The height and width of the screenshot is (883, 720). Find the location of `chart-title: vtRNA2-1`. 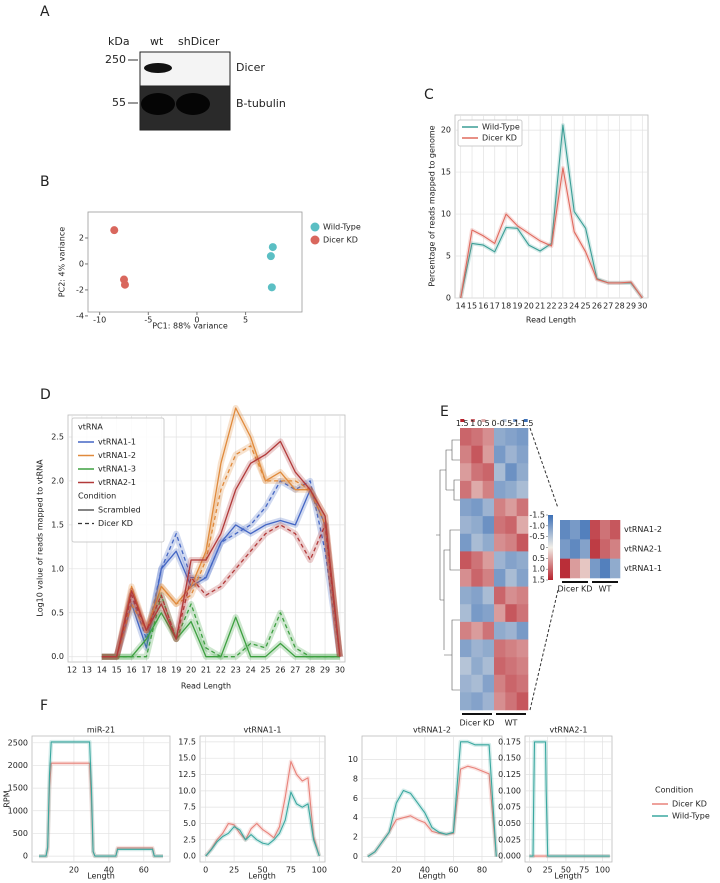

chart-title: vtRNA2-1 is located at coordinates (569, 730).